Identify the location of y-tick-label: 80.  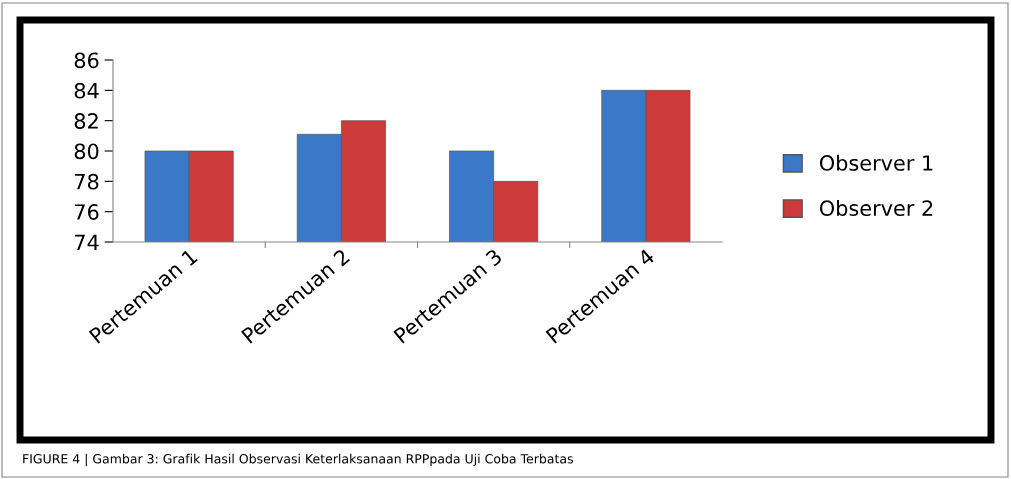
(86, 151).